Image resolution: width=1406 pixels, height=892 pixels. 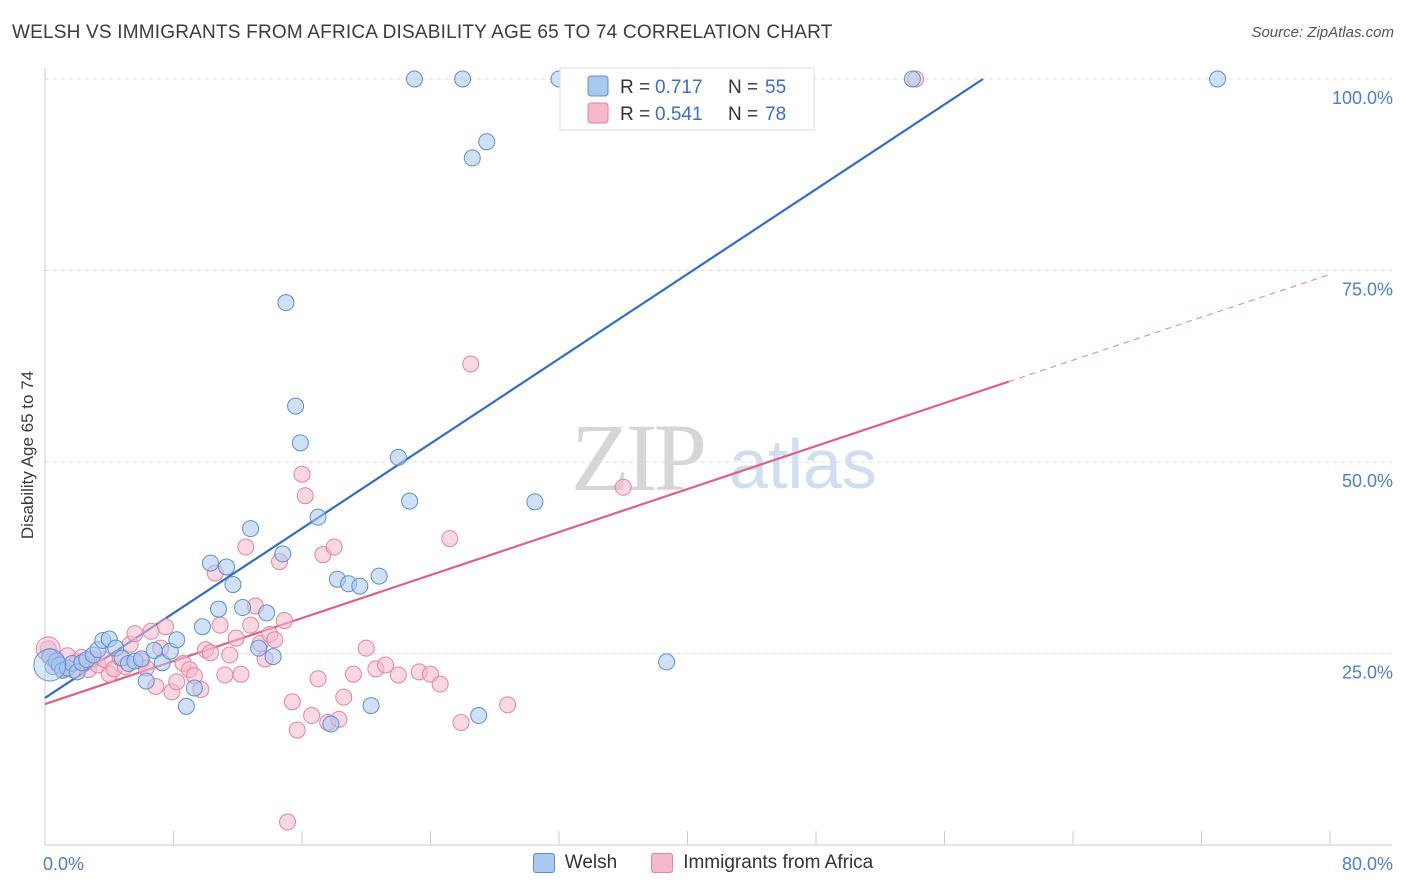 What do you see at coordinates (679, 87) in the screenshot?
I see `legend-r-value-welsh: 0.717` at bounding box center [679, 87].